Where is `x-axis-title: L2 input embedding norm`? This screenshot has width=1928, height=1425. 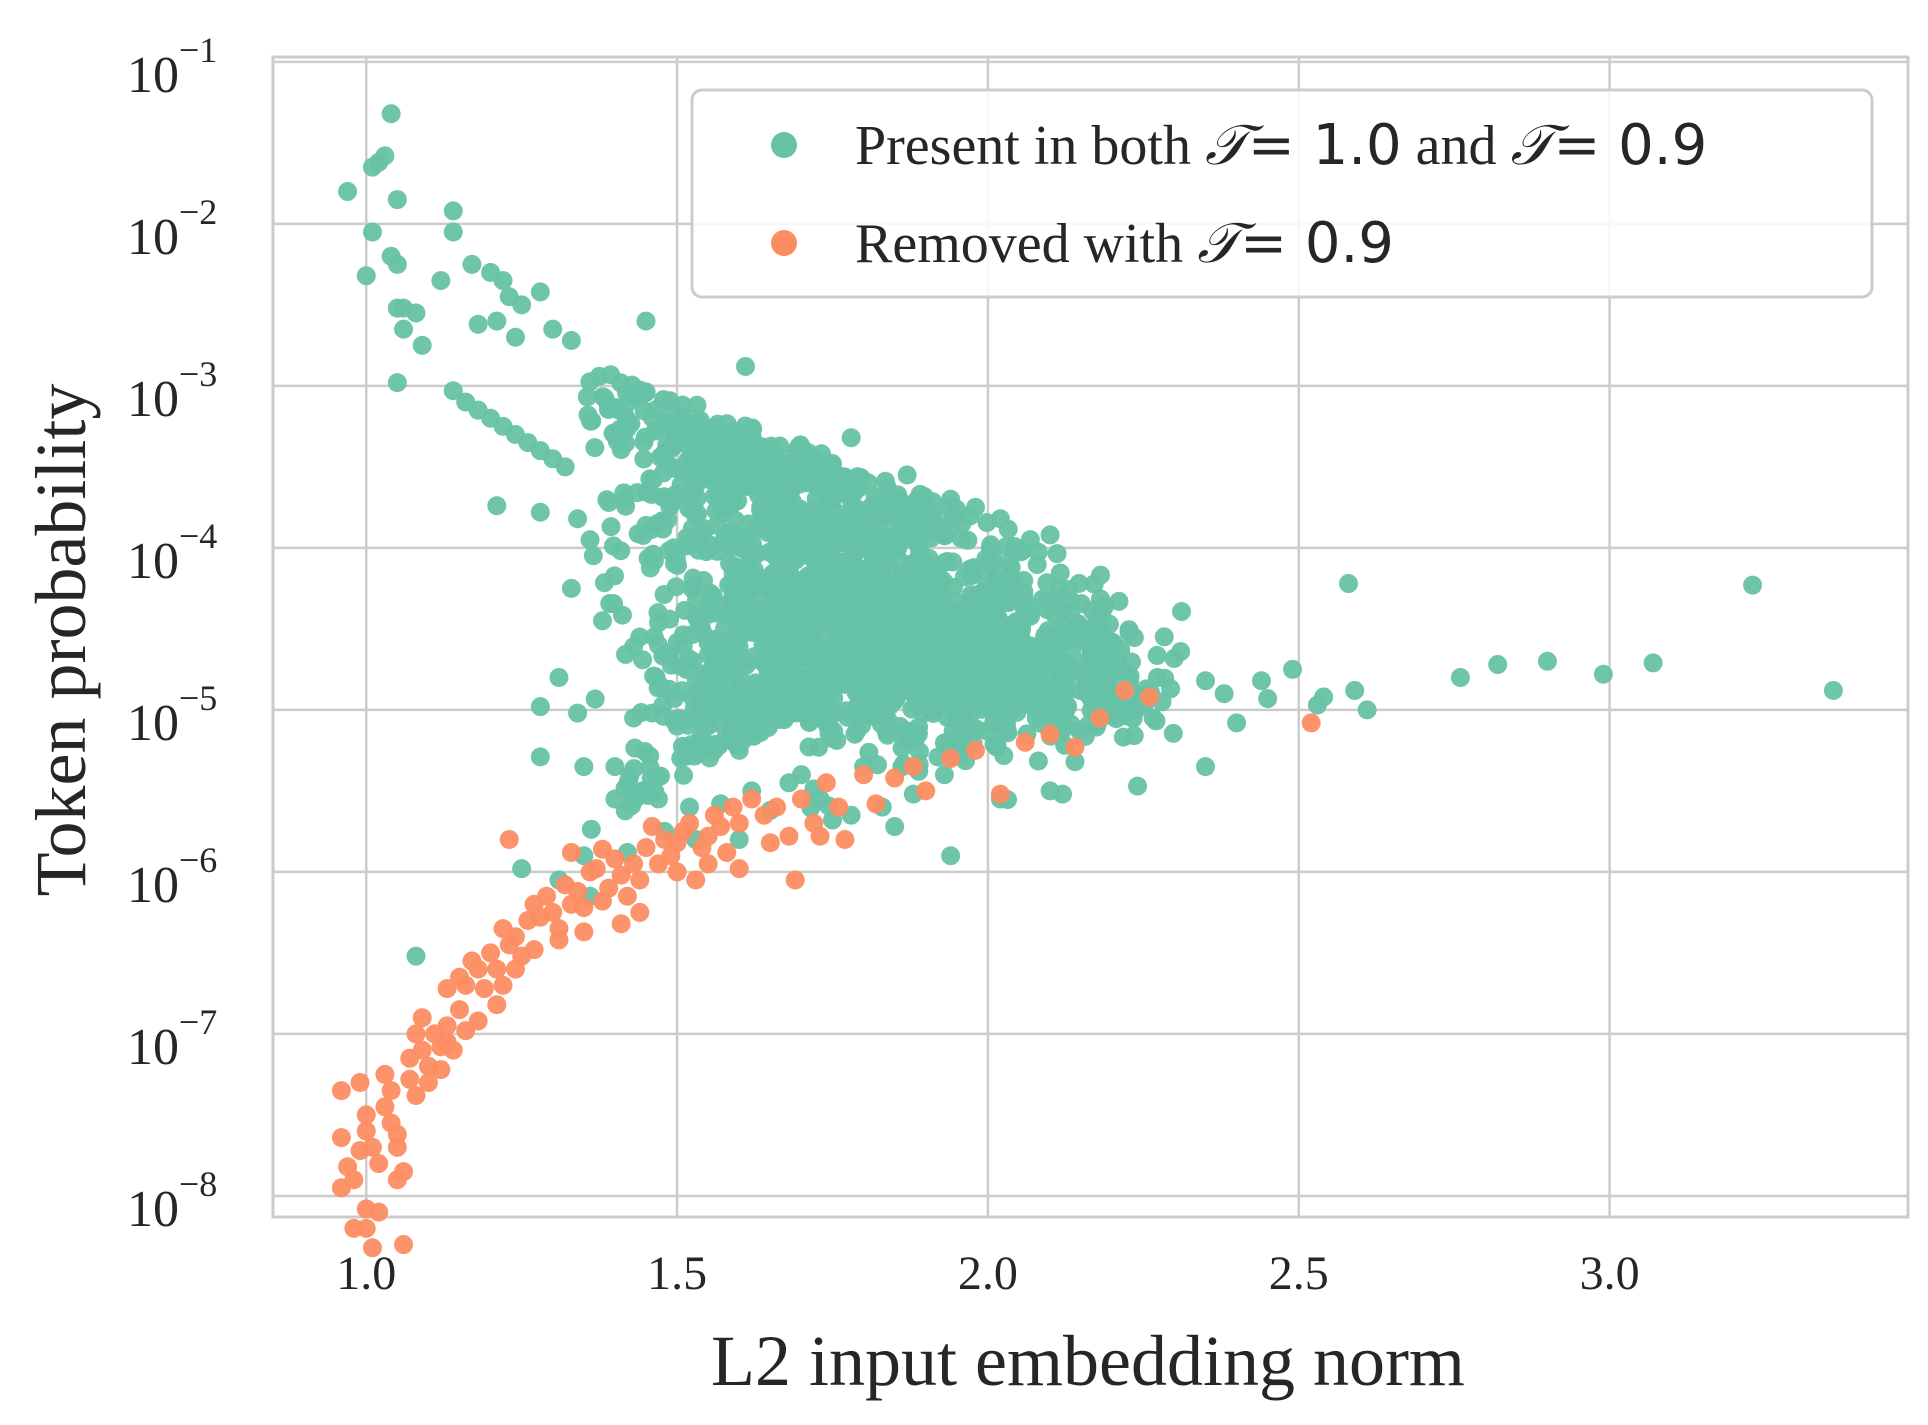
x-axis-title: L2 input embedding norm is located at coordinates (1088, 1361).